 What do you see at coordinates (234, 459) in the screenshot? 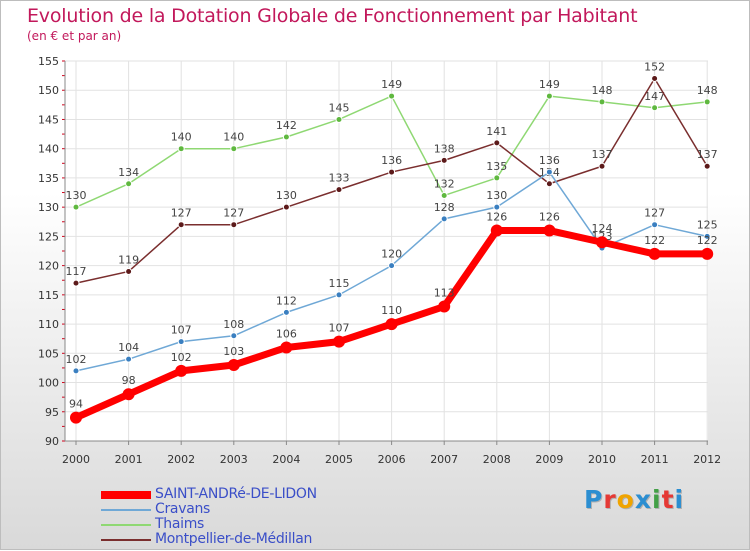
I see `x-tick-label: 2003` at bounding box center [234, 459].